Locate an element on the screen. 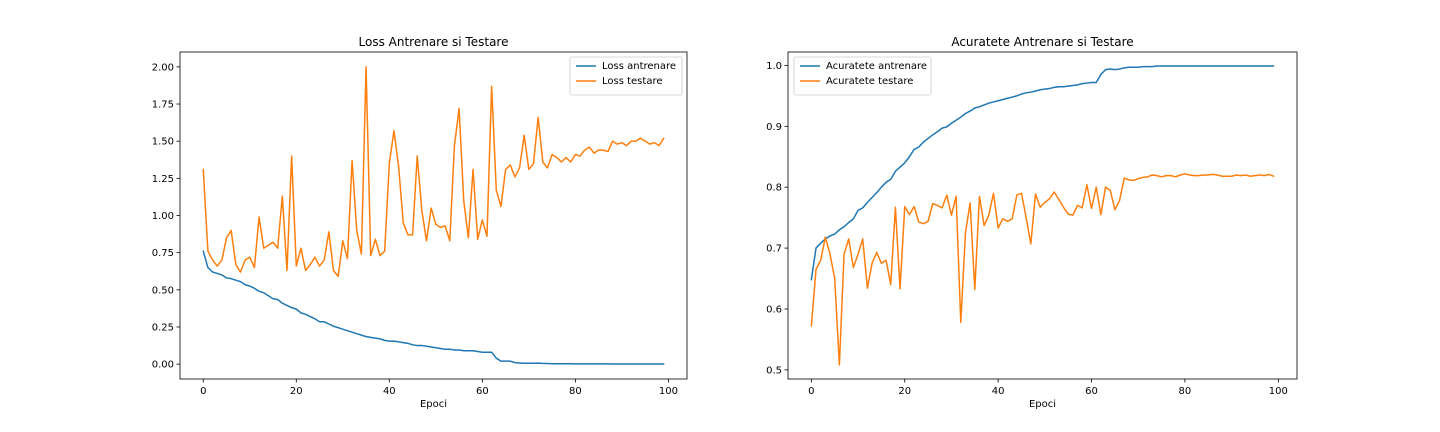 This screenshot has height=432, width=1440. y-tick-label: 0.7 is located at coordinates (774, 249).